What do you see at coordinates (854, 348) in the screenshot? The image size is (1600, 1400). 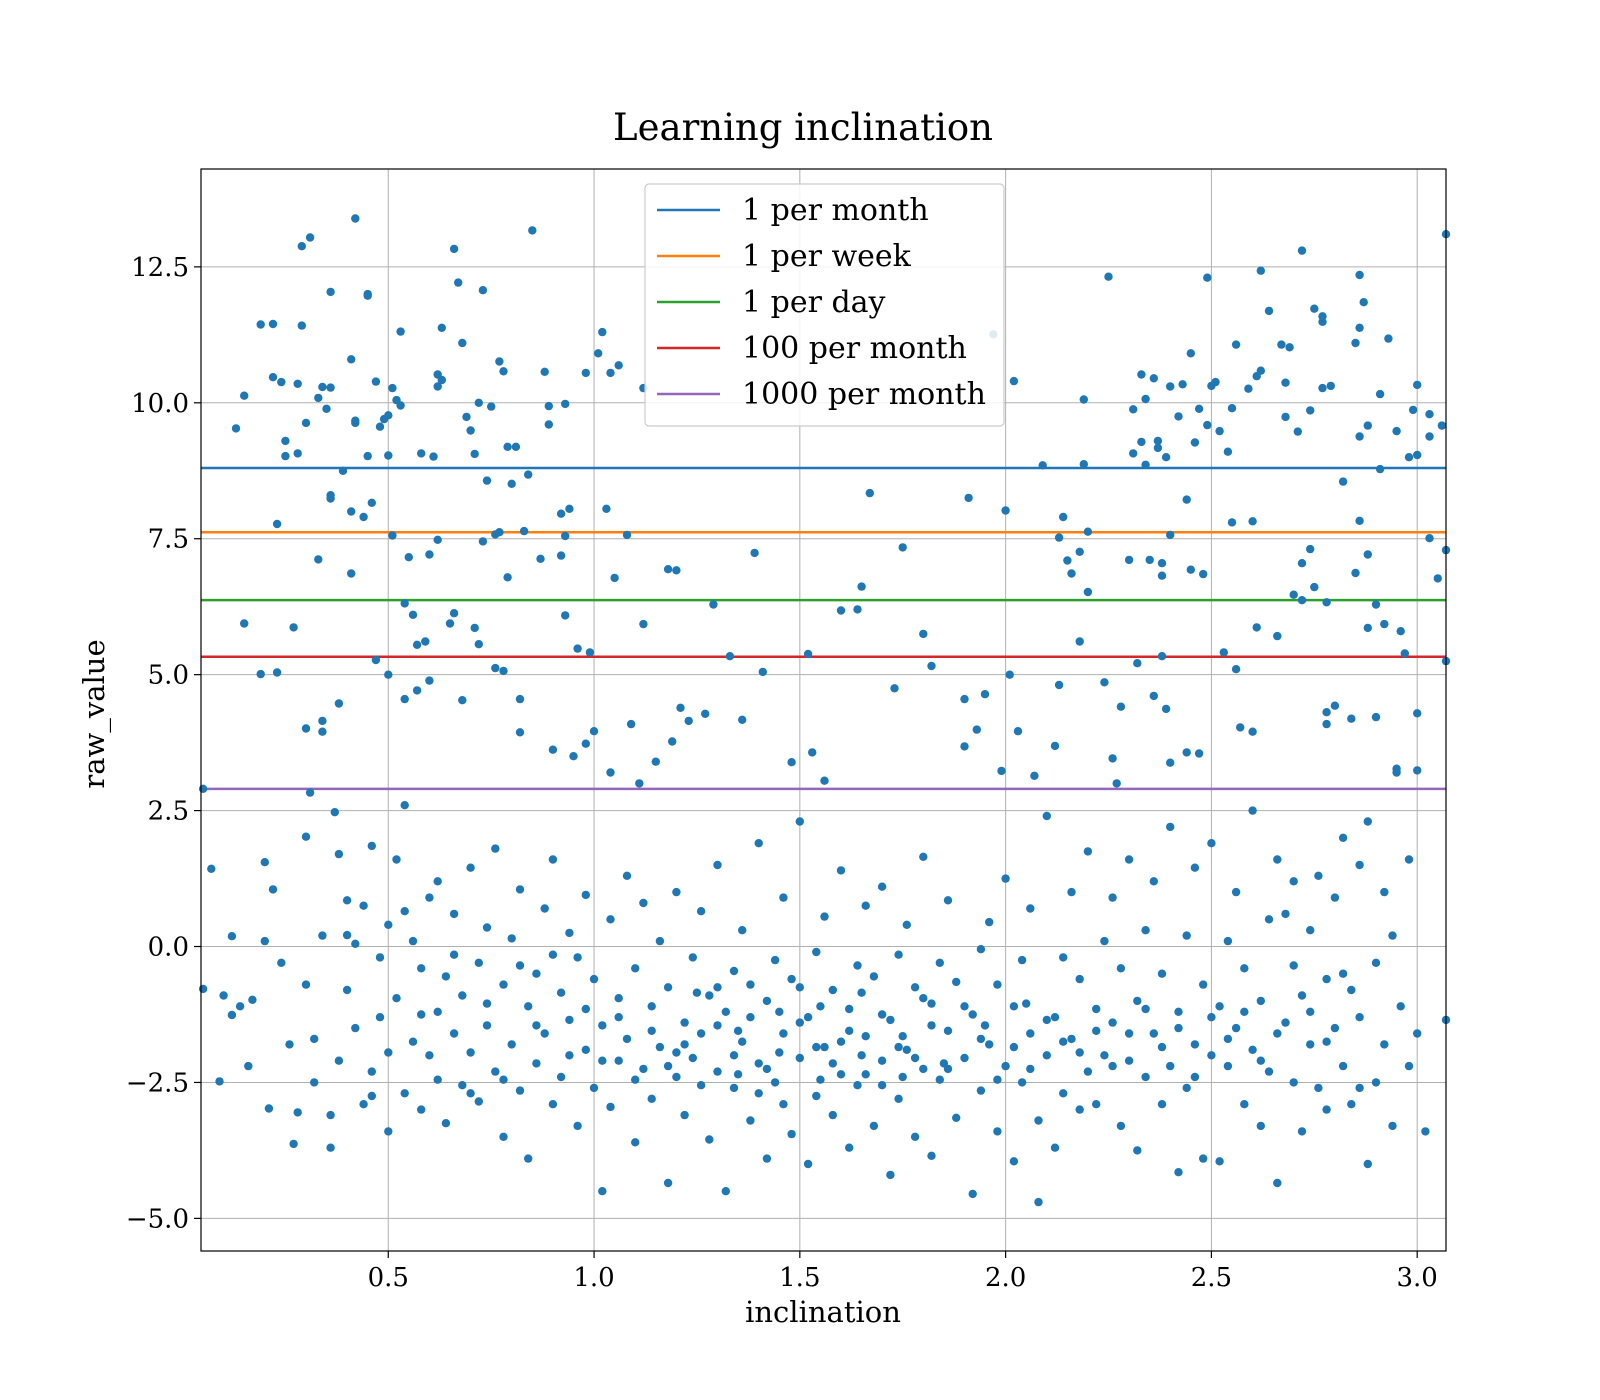 I see `legend-label: 100 per month` at bounding box center [854, 348].